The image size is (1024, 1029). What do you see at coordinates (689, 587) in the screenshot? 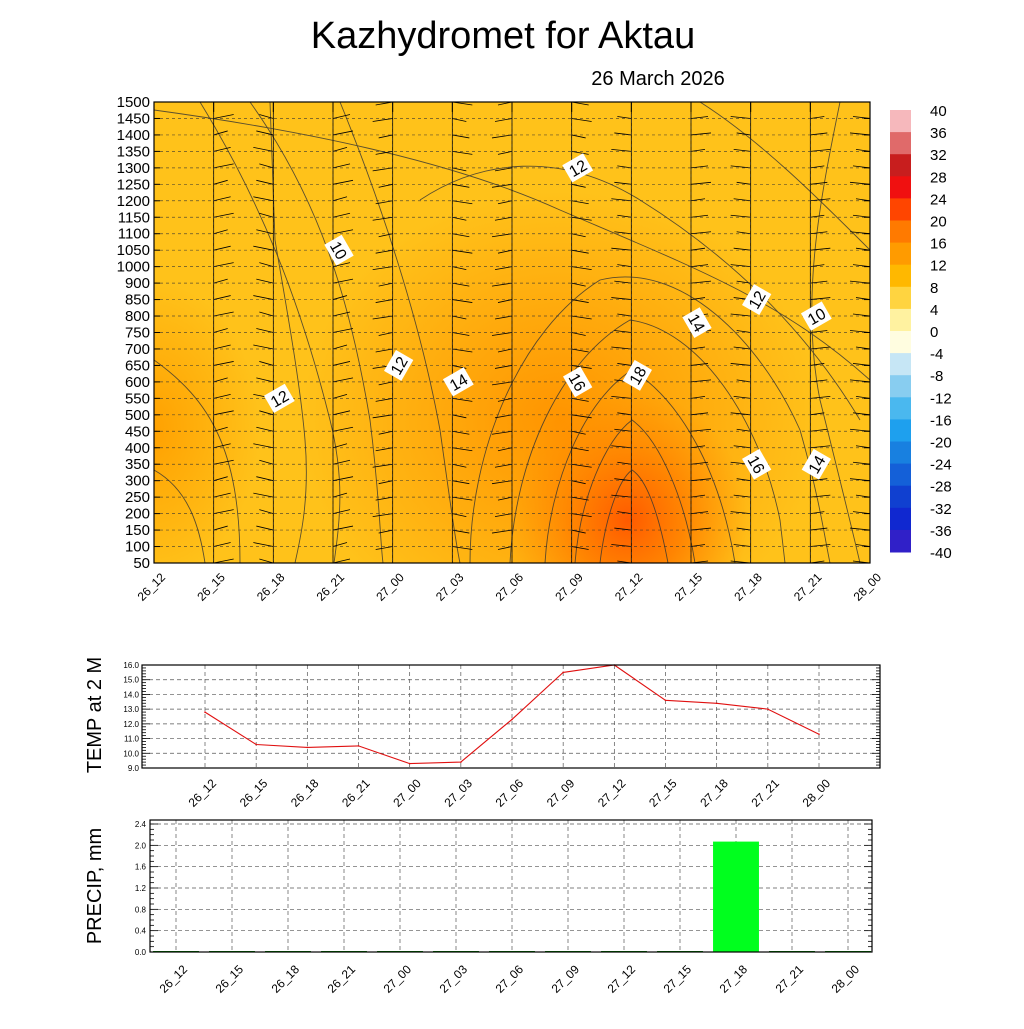
I see `x-tick-label-27_15: 27_15` at bounding box center [689, 587].